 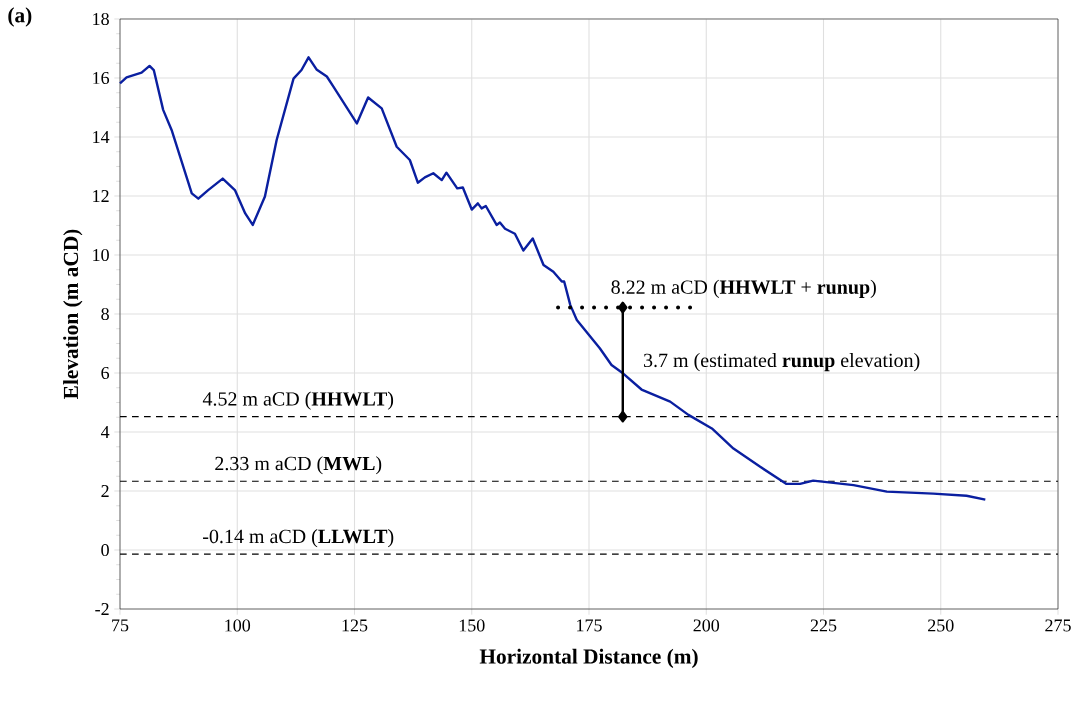 I want to click on y-tick-label: 12, so click(x=101, y=196).